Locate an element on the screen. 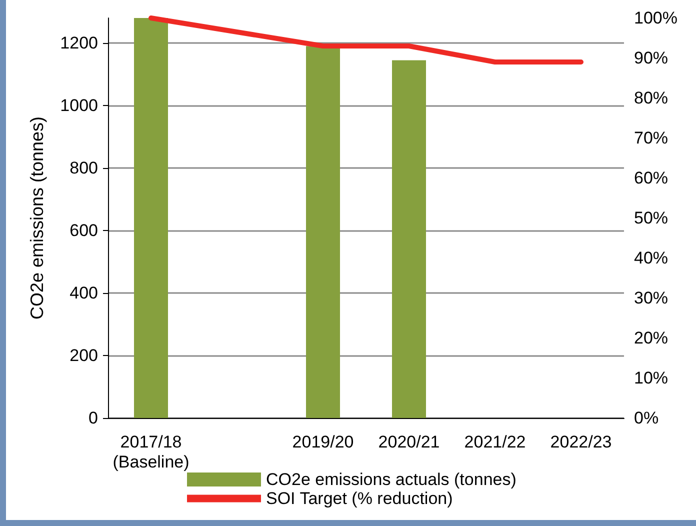 This screenshot has height=526, width=696. y-tick-label: 1200 is located at coordinates (79, 43).